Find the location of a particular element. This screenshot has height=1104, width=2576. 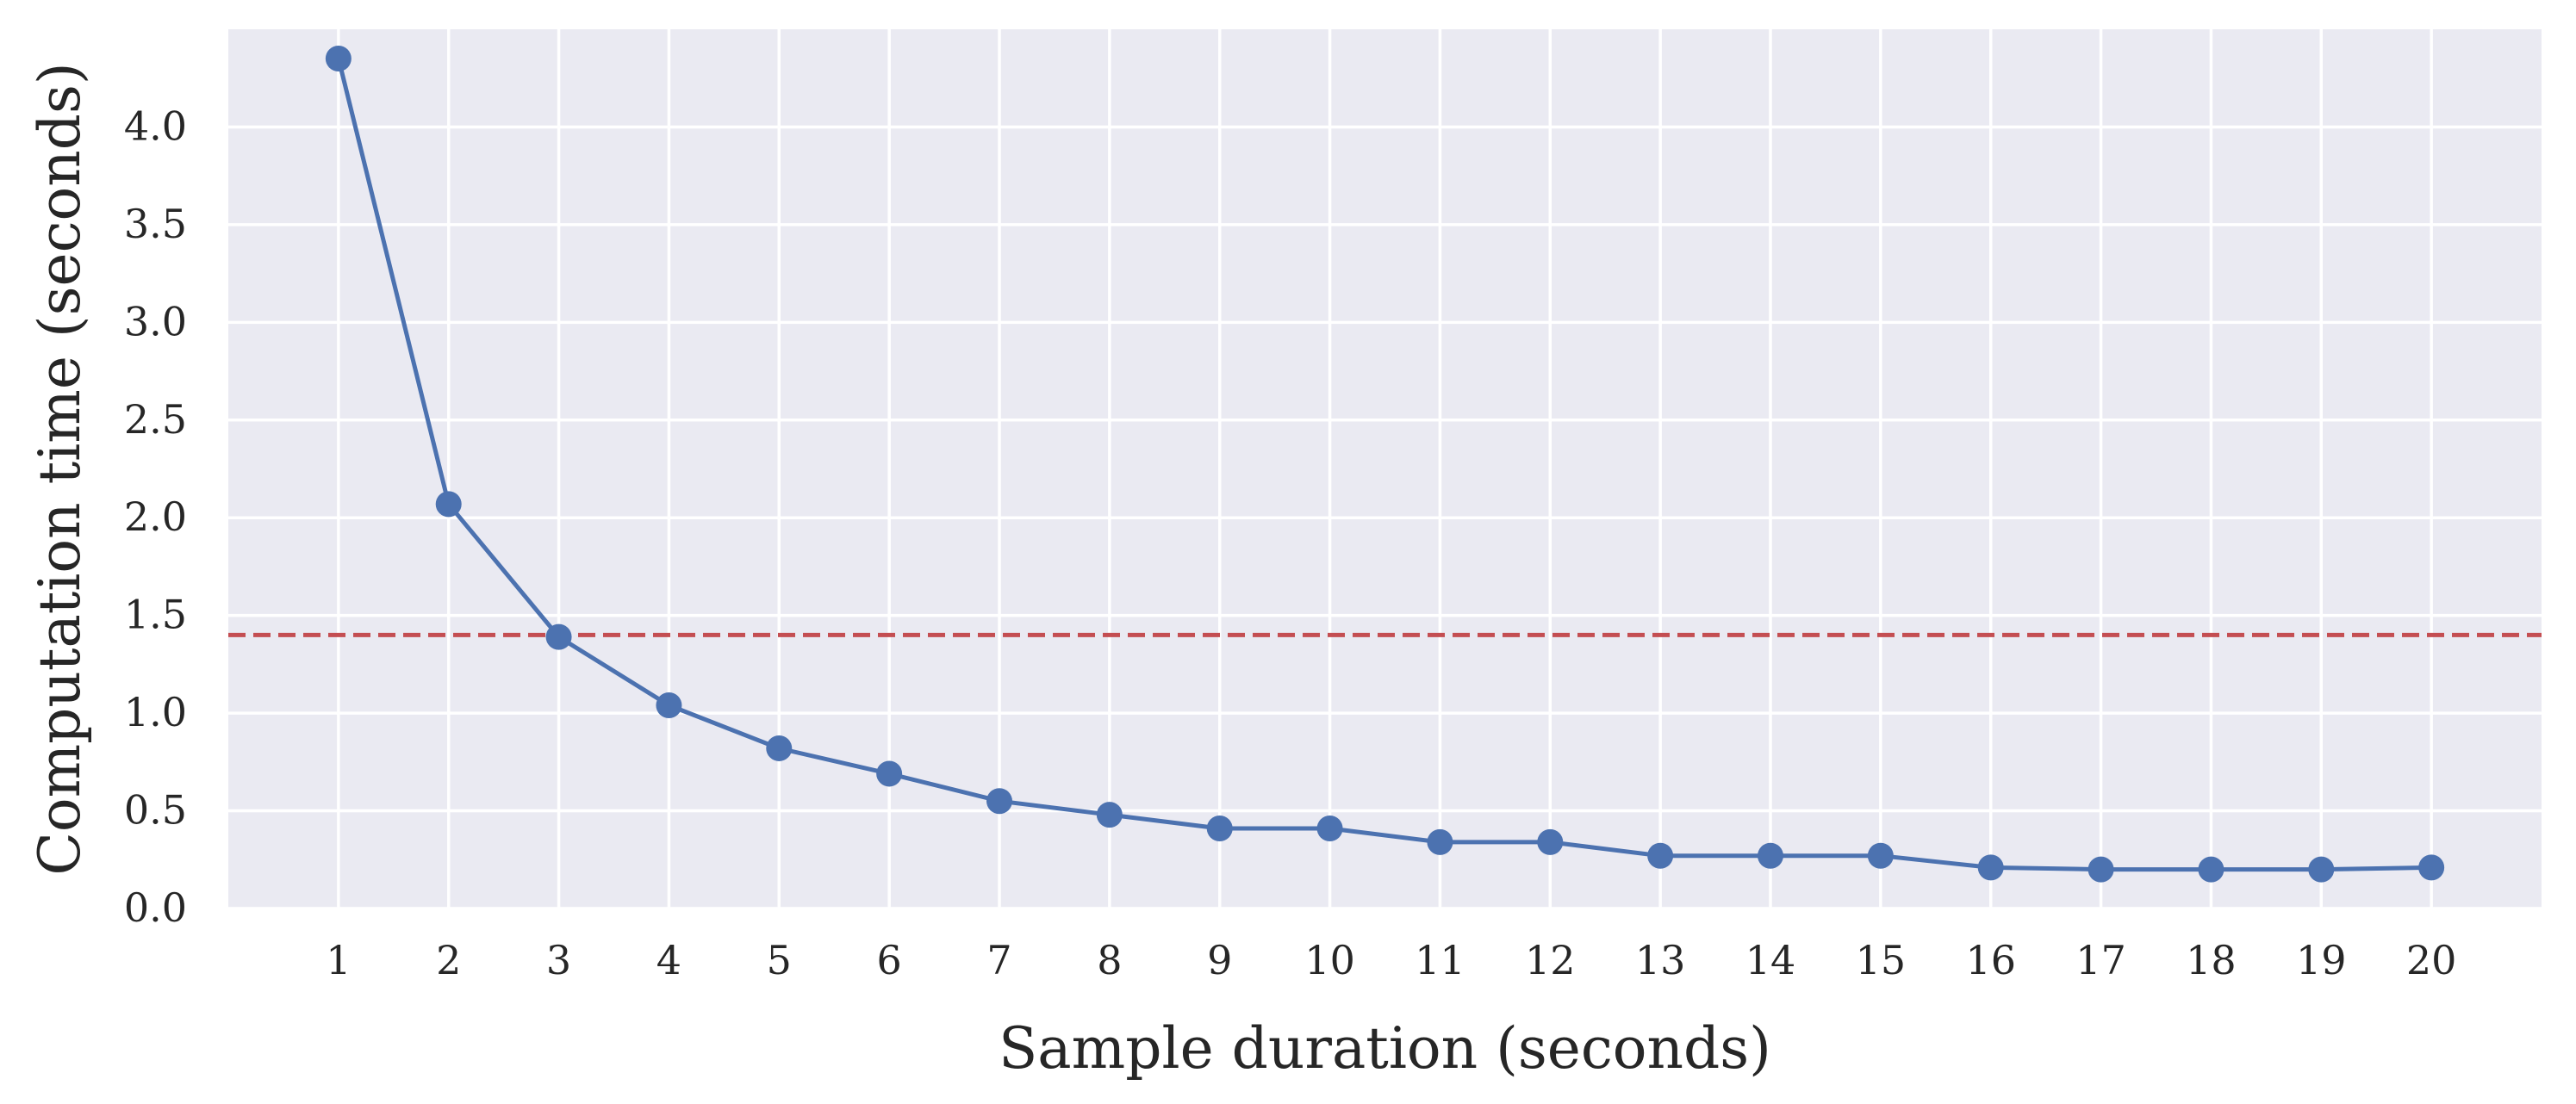

y-tick-label: 3.5 is located at coordinates (156, 224).